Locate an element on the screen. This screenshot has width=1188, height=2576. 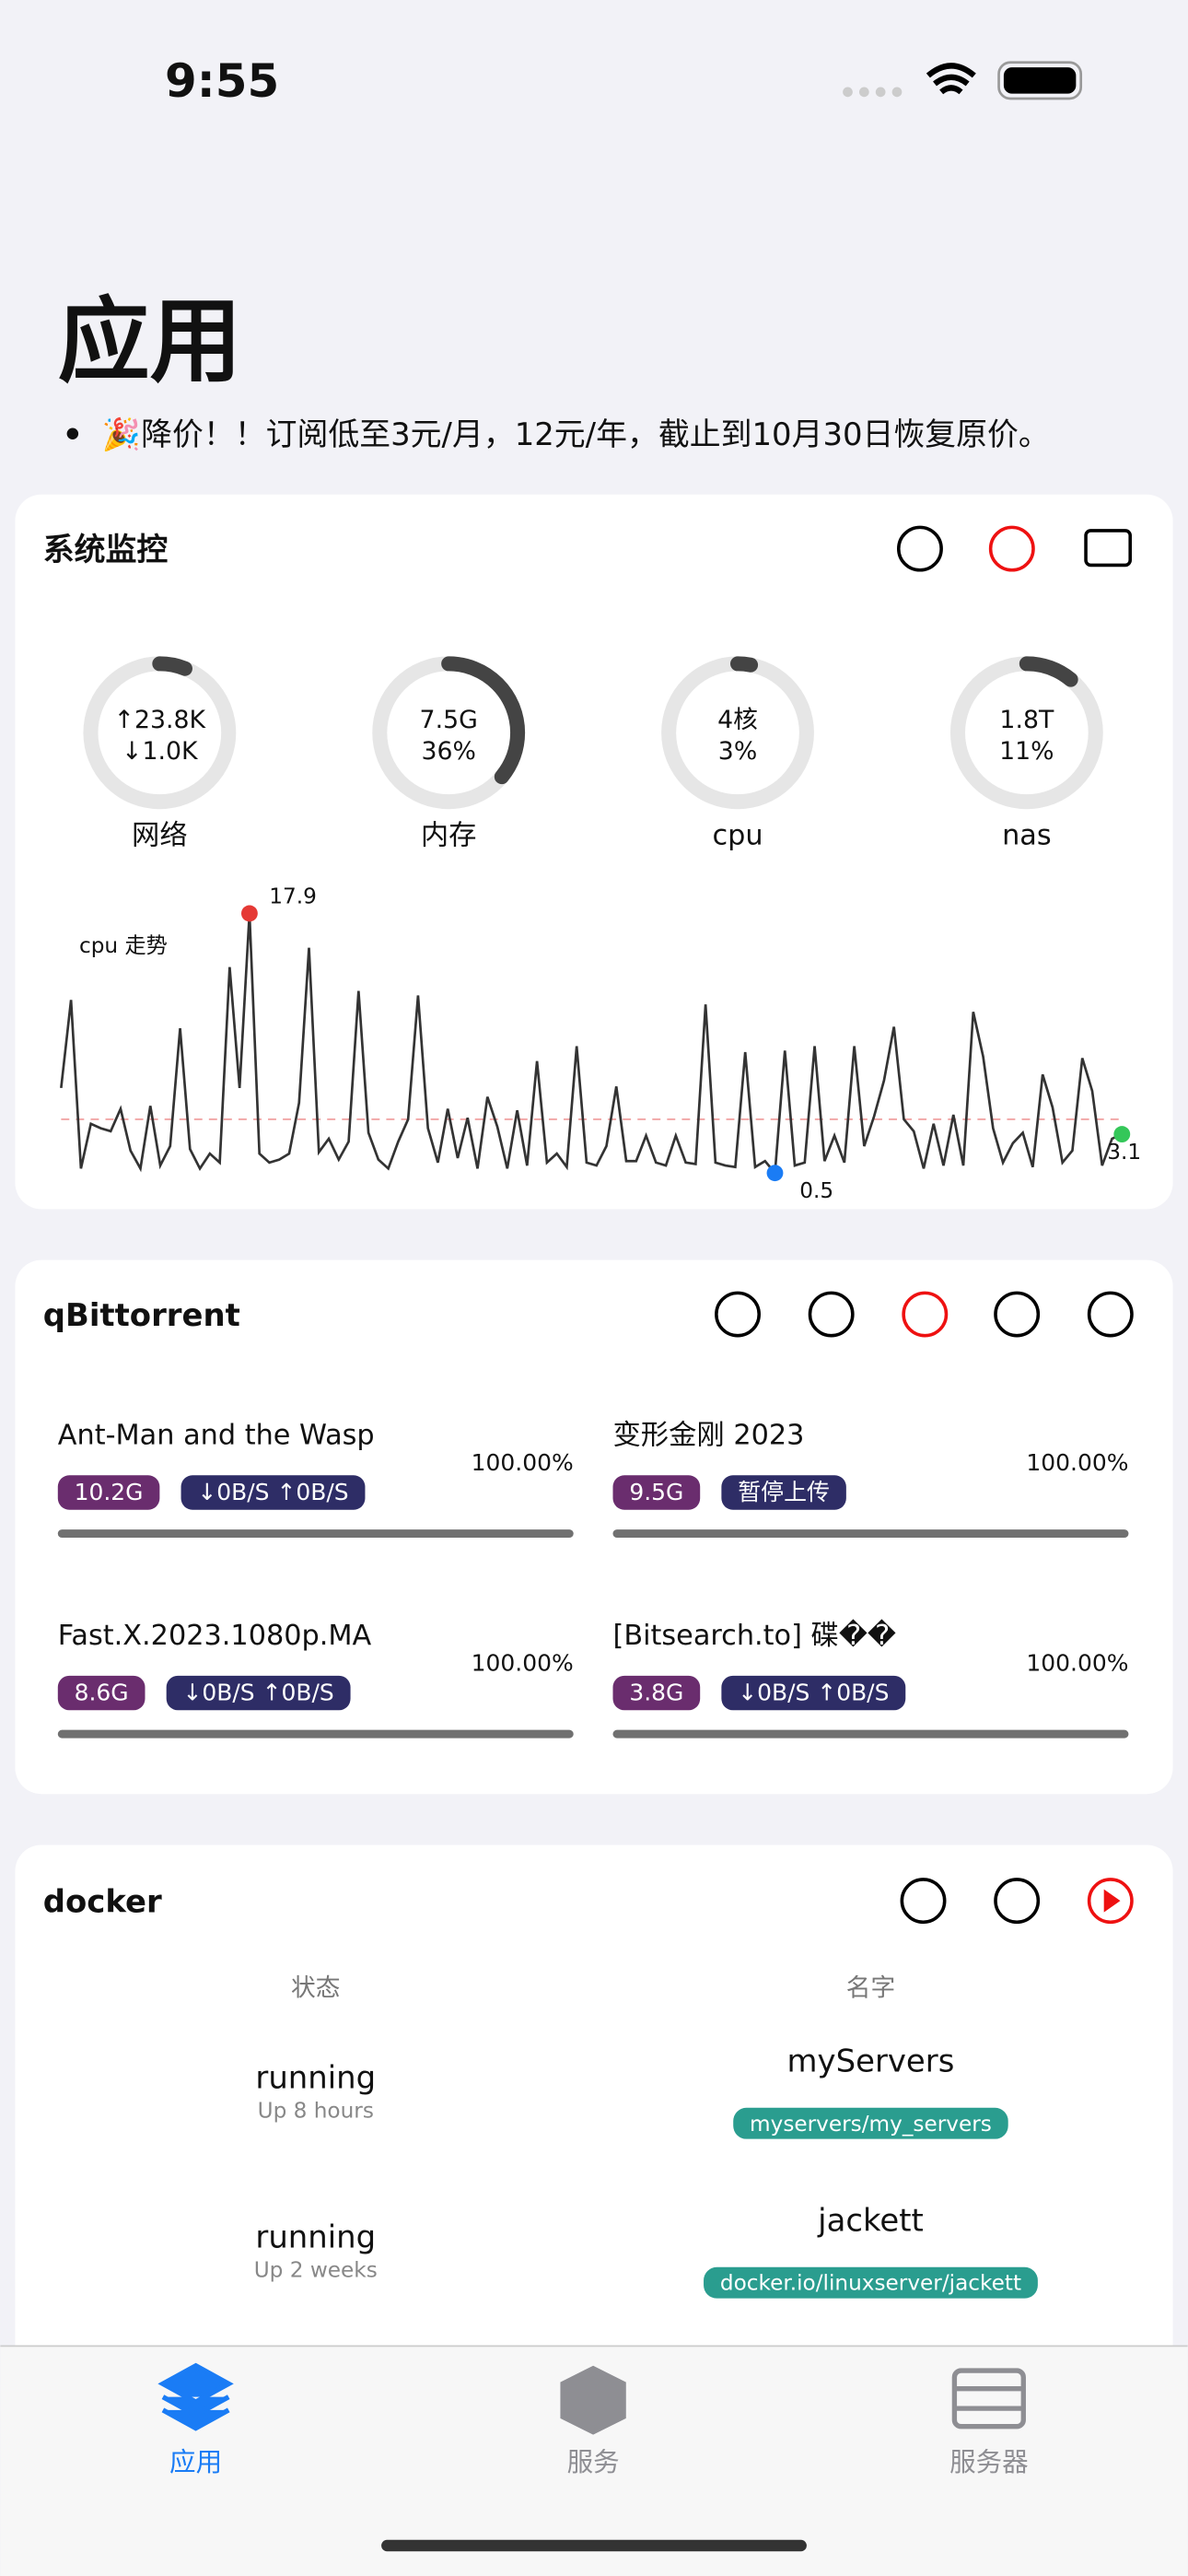
status-icons is located at coordinates (963, 80).